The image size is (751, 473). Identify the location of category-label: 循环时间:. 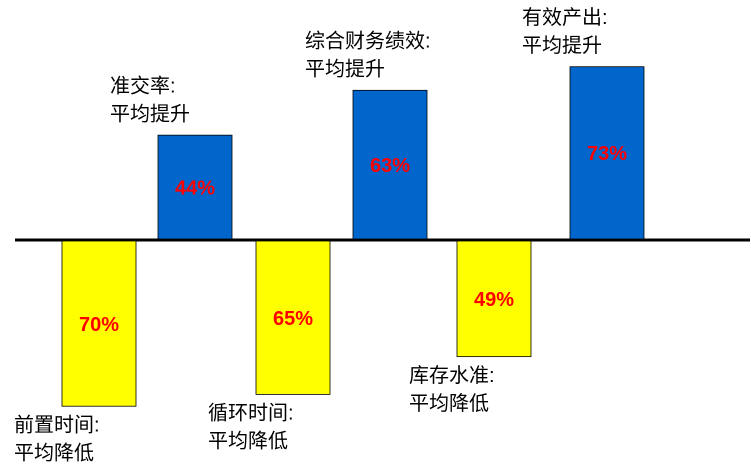
(251, 413).